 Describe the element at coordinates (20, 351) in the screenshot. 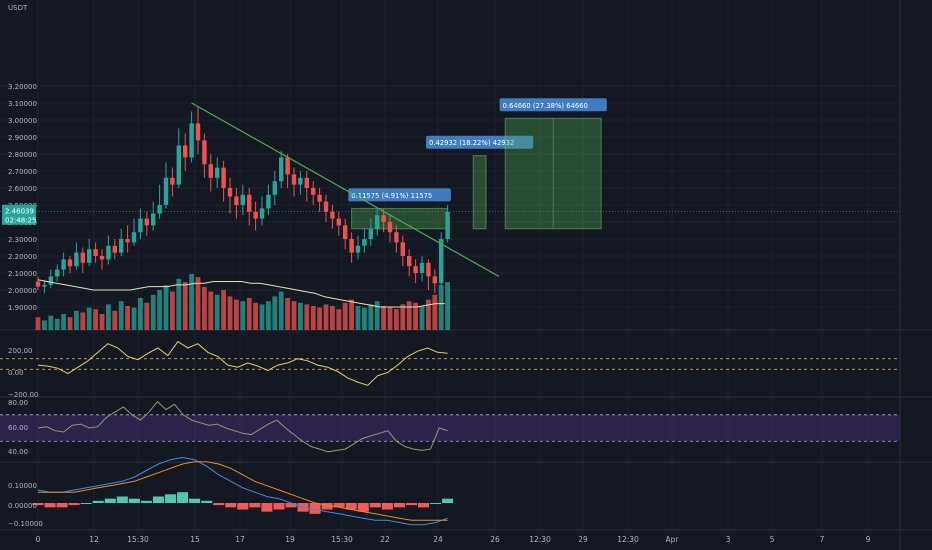

I see `cci-tick-label: 200.00` at that location.